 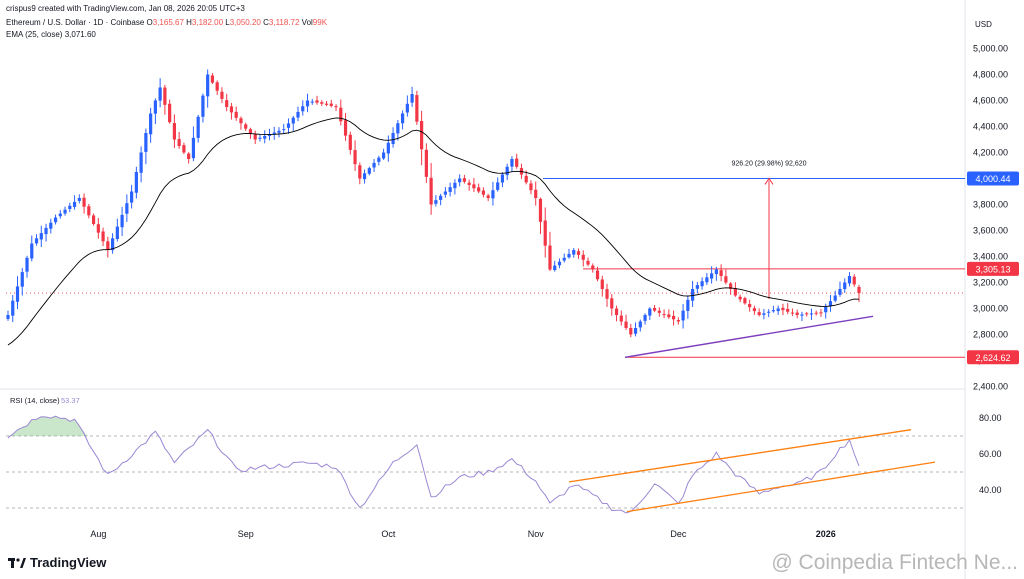 What do you see at coordinates (388, 534) in the screenshot?
I see `time-tick-label: Oct` at bounding box center [388, 534].